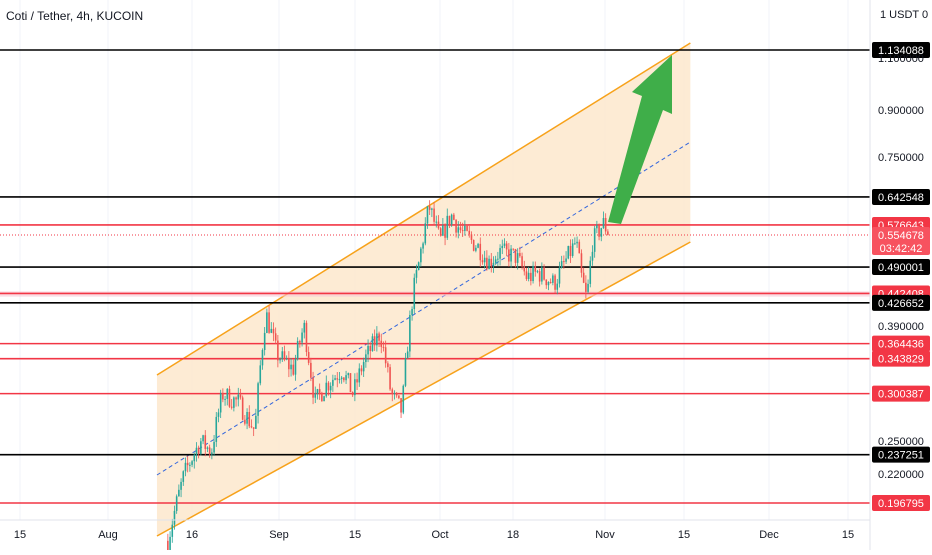 The width and height of the screenshot is (932, 555). Describe the element at coordinates (901, 345) in the screenshot. I see `level-price-label: 0.364436` at that location.